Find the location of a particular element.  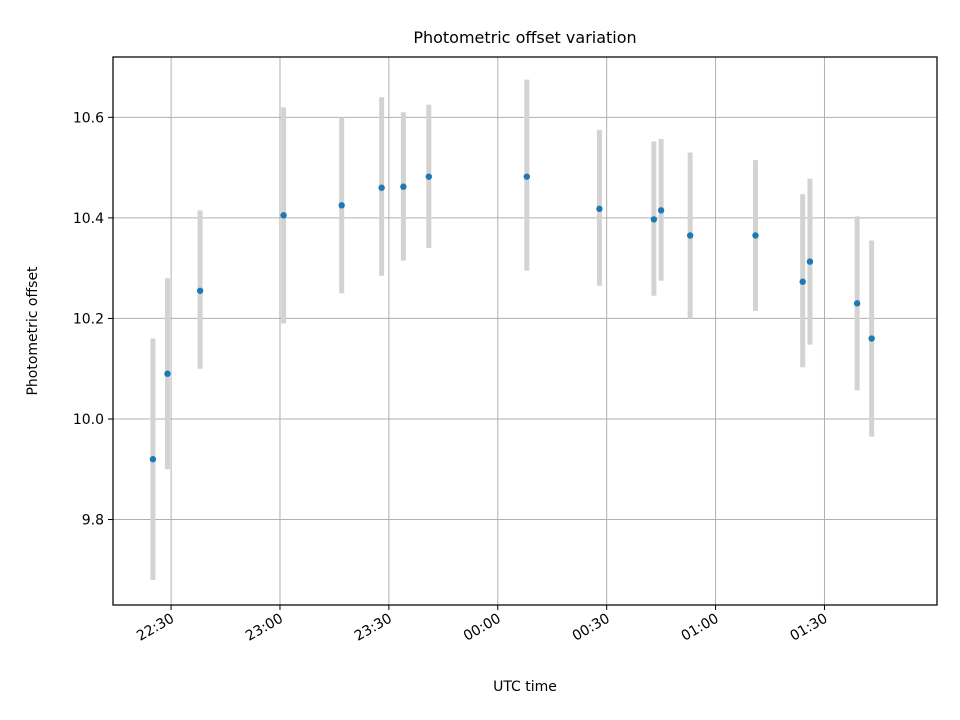

y-axis: 9.8 10.0 10.2 10.4 10.6 is located at coordinates (93, 319).